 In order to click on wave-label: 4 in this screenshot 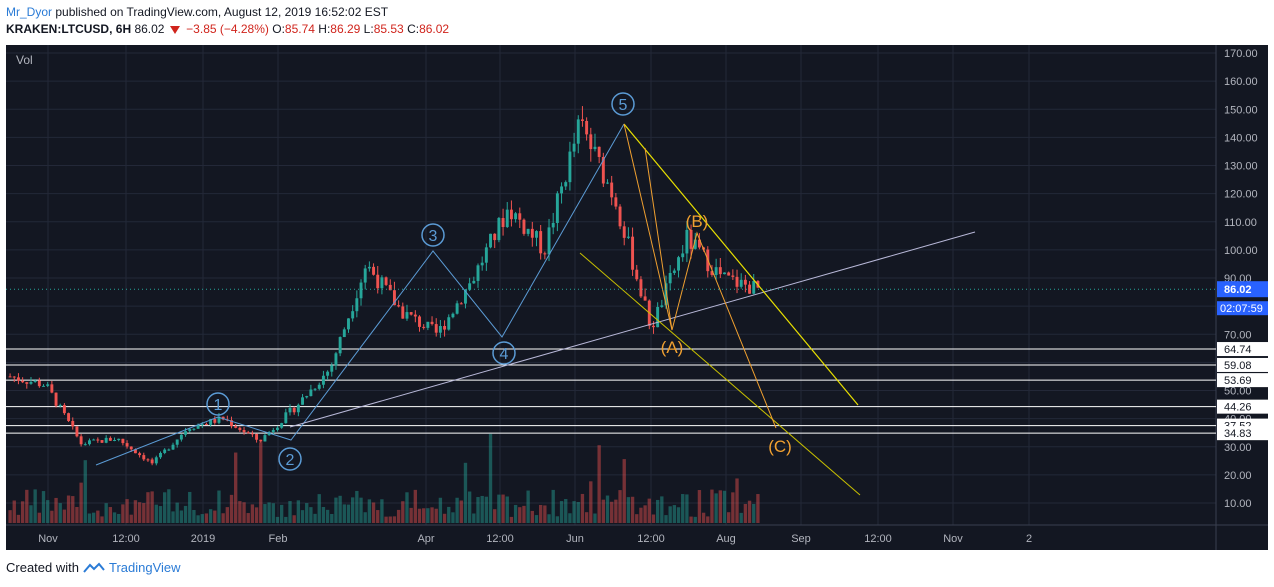, I will do `click(504, 354)`.